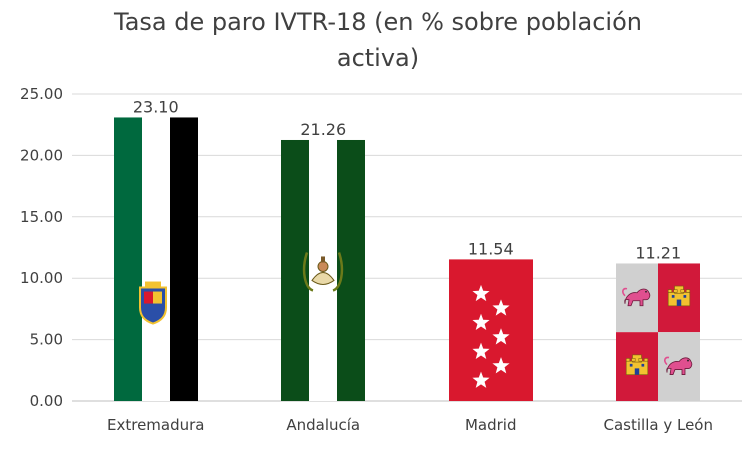 This screenshot has height=453, width=748. Describe the element at coordinates (658, 252) in the screenshot. I see `data-label: 11.21` at that location.